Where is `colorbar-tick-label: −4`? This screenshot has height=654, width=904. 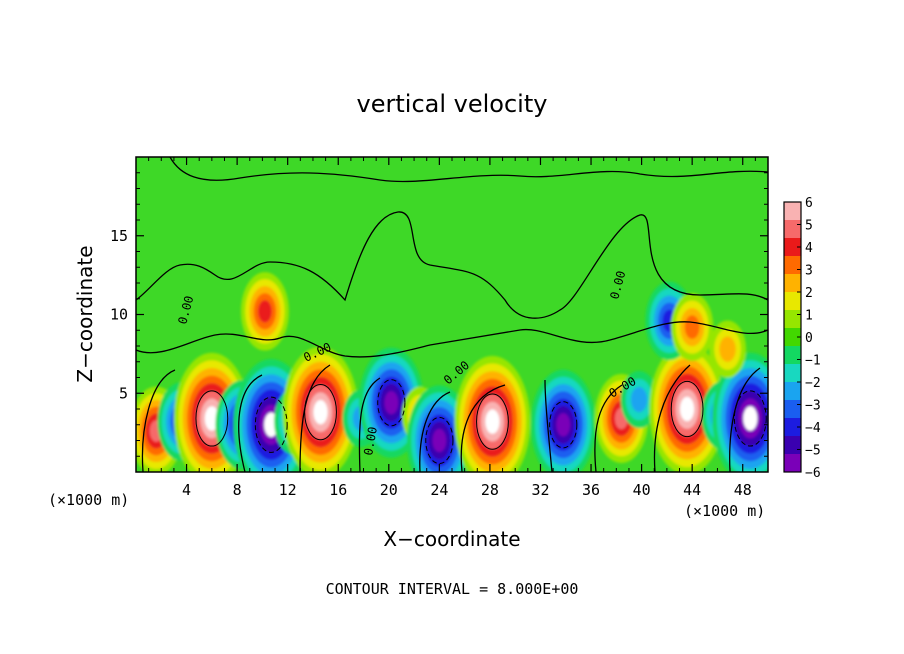
colorbar-tick-label: −4 is located at coordinates (813, 428).